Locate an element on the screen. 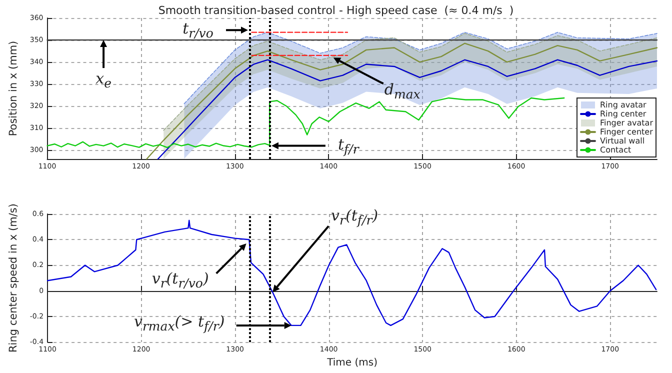  x-axis-title: Time (ms) is located at coordinates (352, 363).